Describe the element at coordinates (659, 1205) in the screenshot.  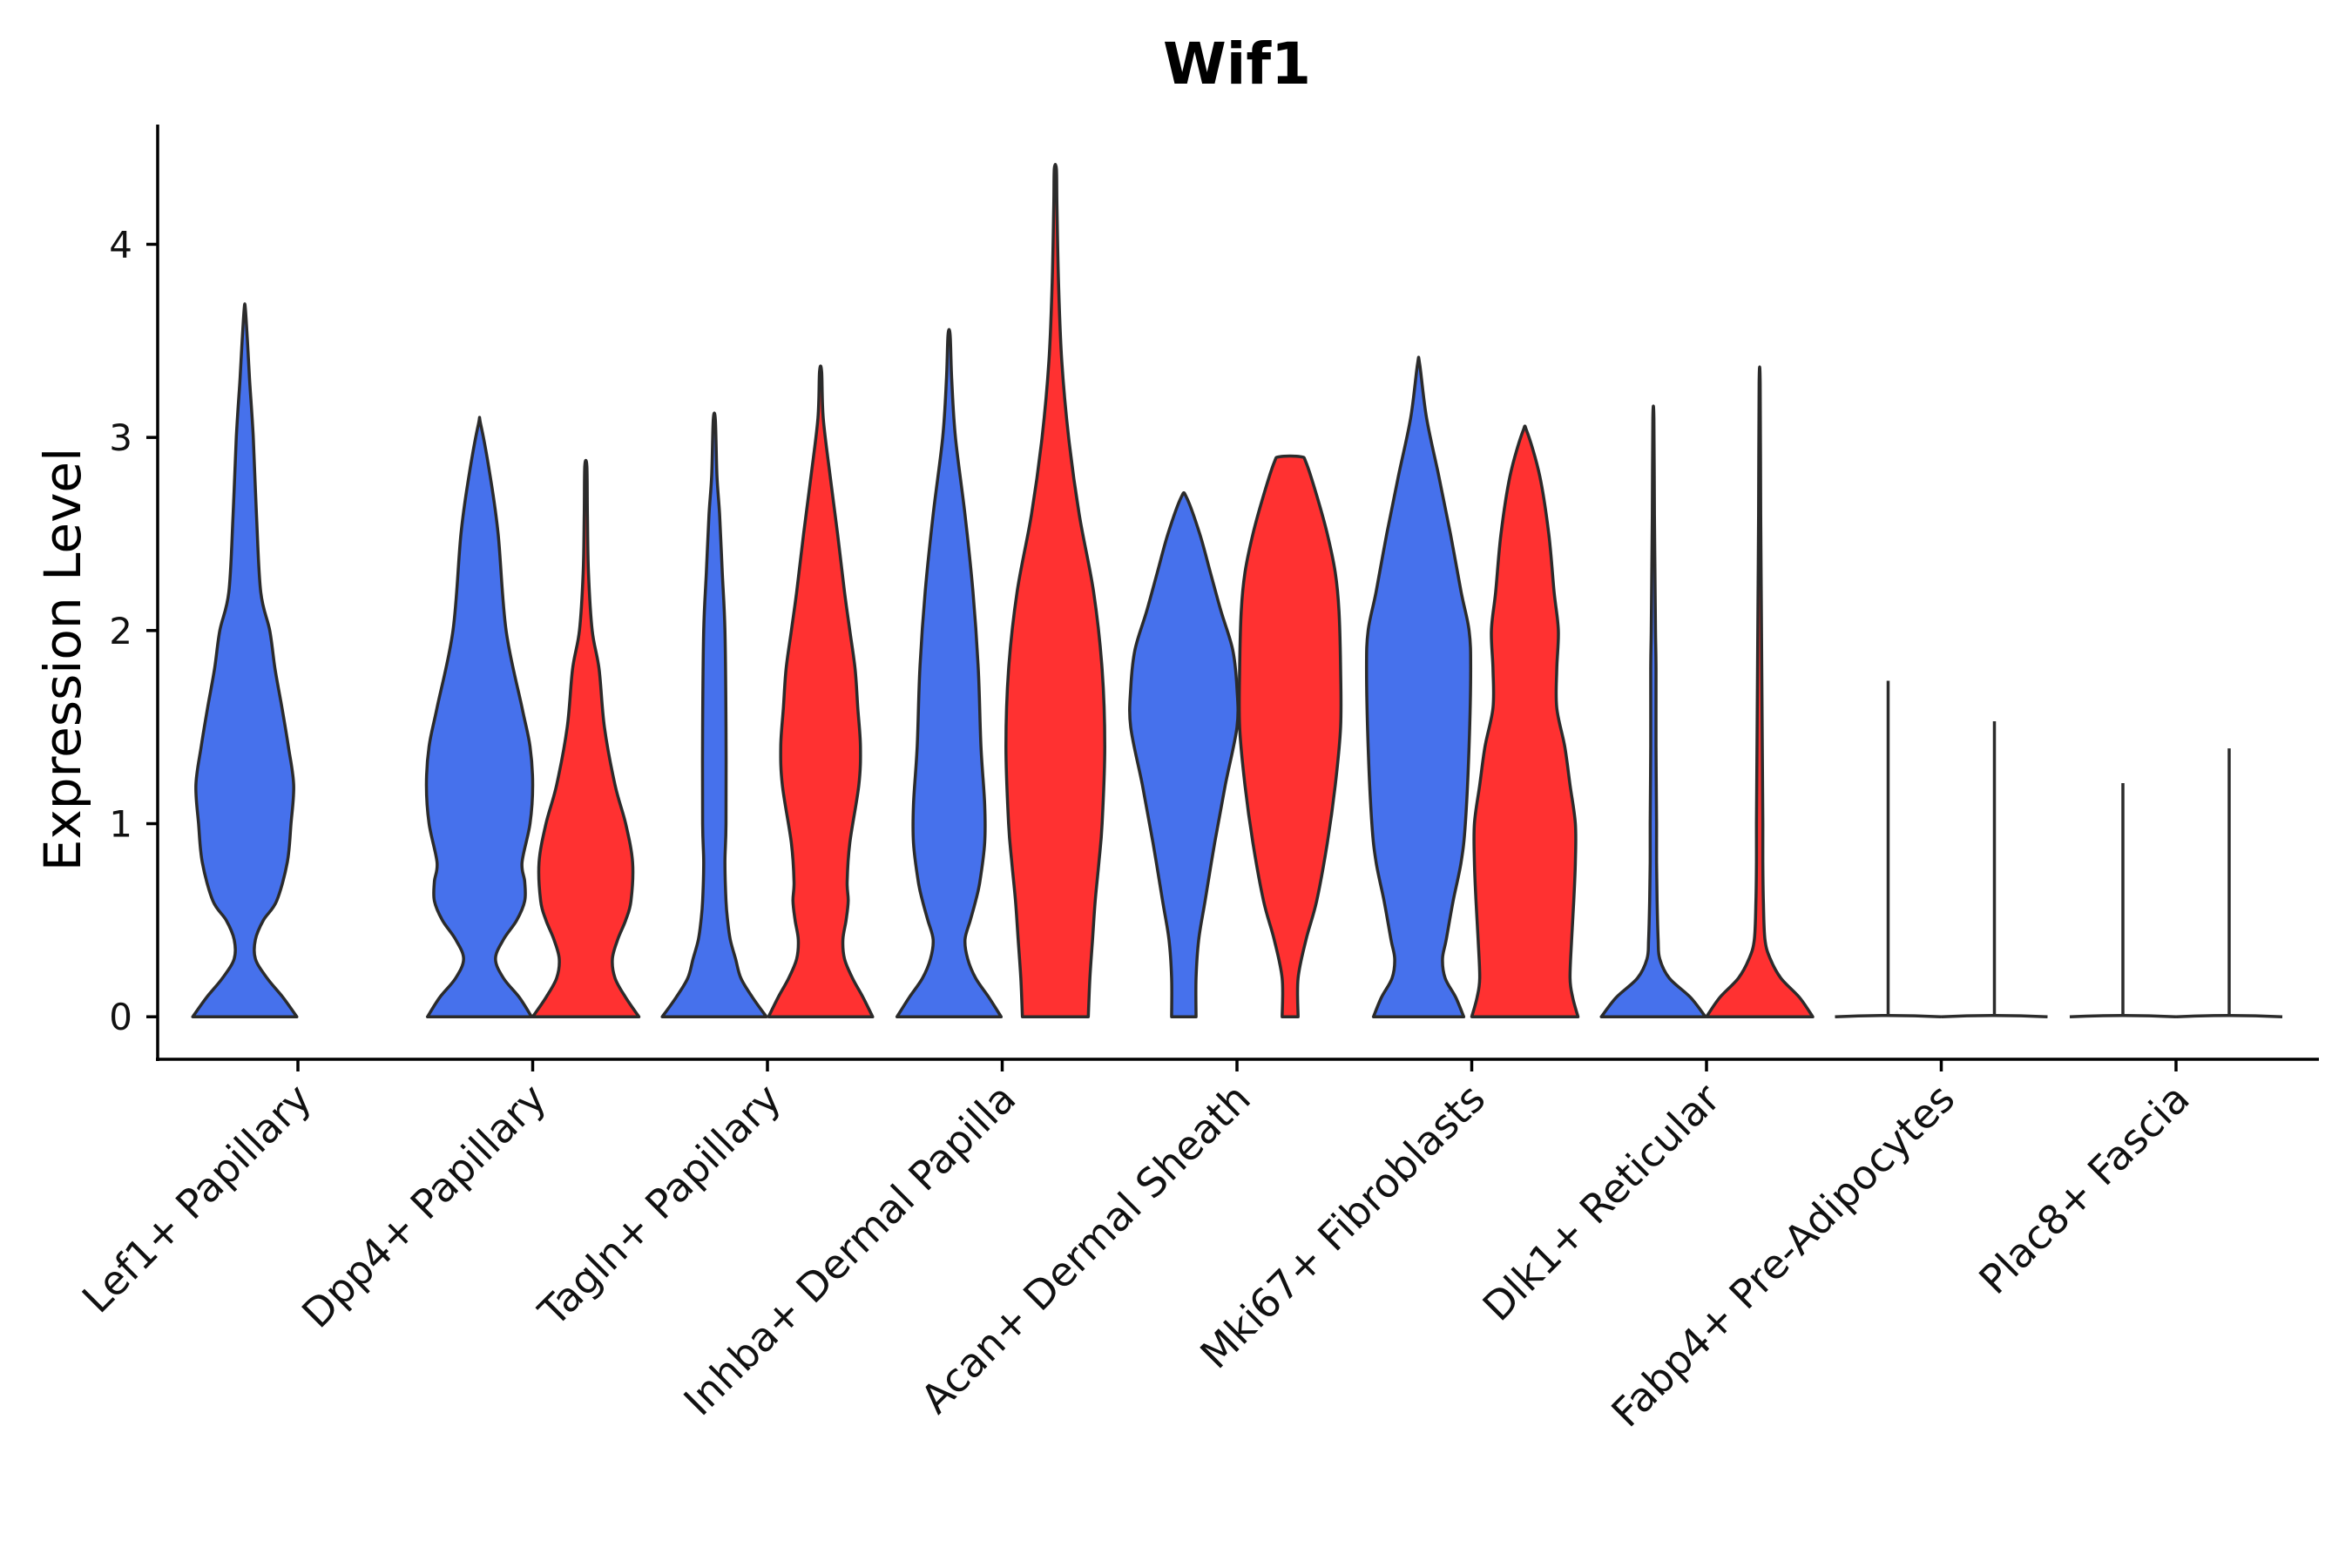
I see `x-tick-label: Tagln+ Papillary` at that location.